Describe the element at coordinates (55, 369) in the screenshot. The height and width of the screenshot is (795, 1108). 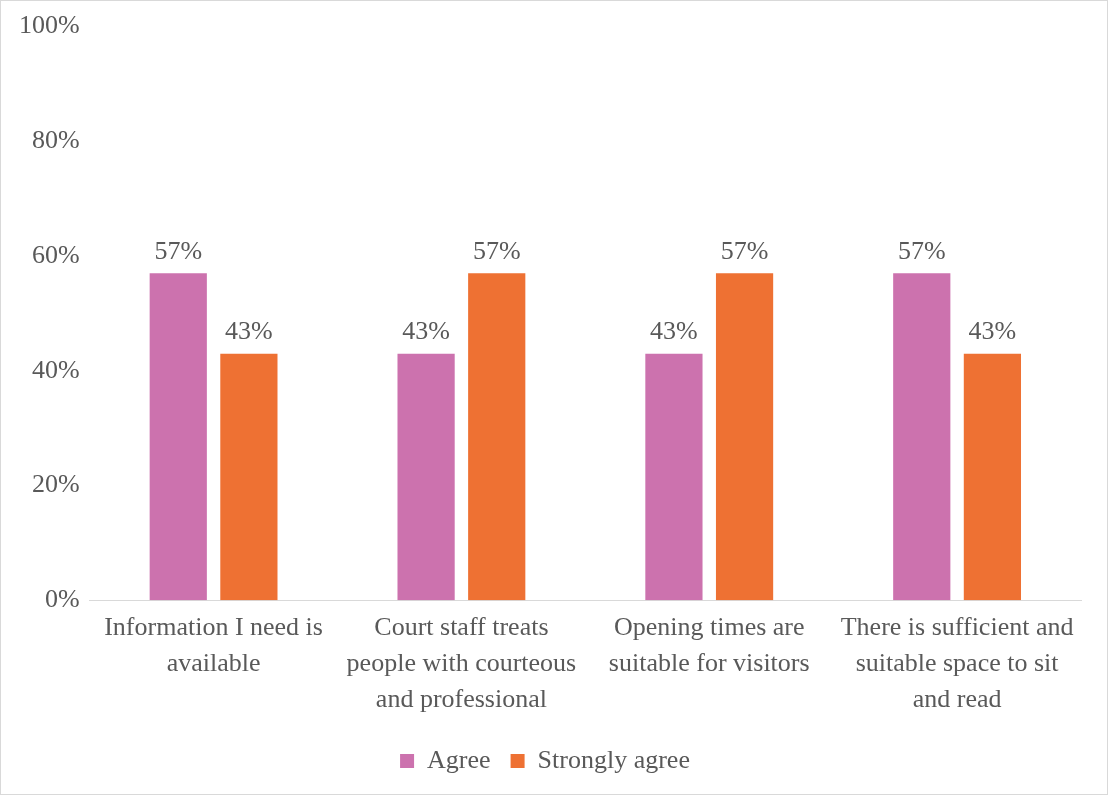
I see `y-tick-label: 40%` at that location.